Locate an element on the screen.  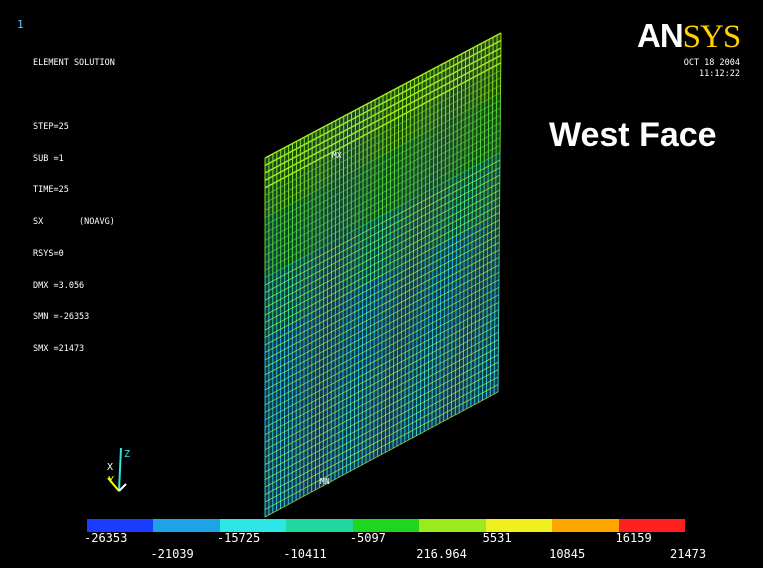
max-marker-label: MX is located at coordinates (337, 155).